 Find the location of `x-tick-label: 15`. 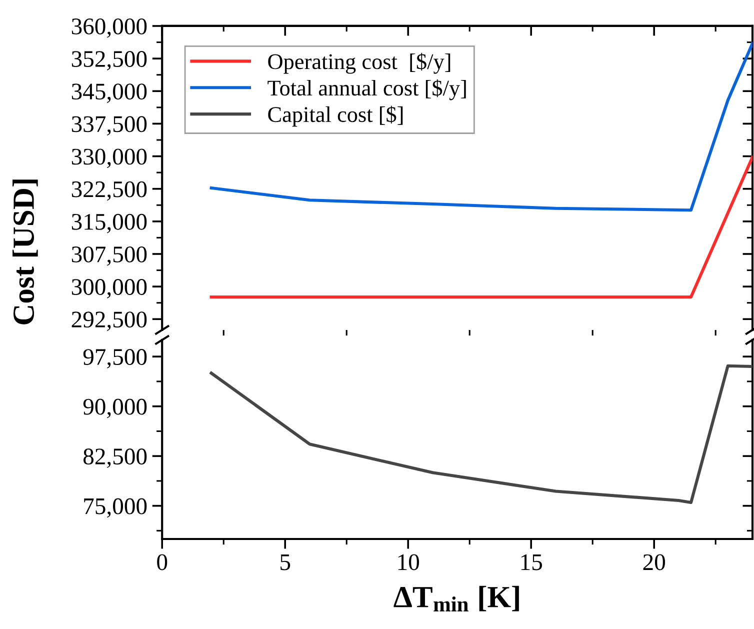

x-tick-label: 15 is located at coordinates (531, 562).